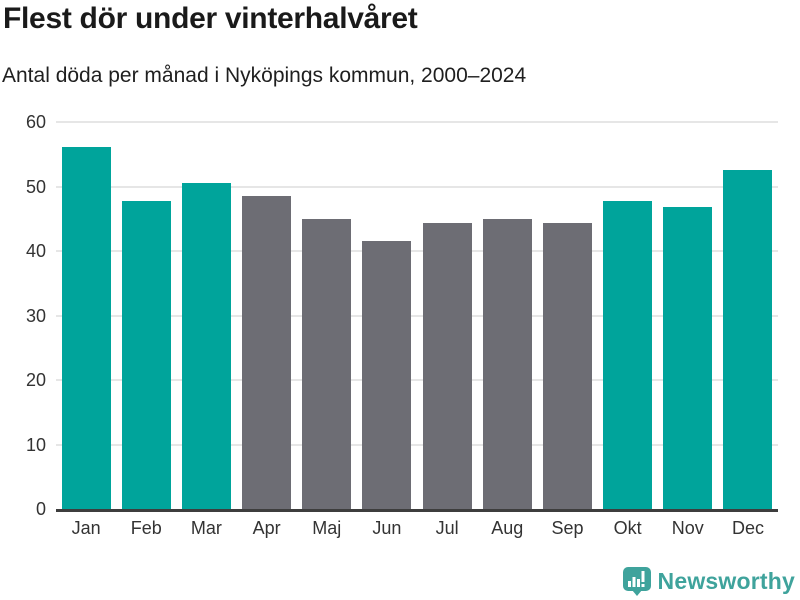 This screenshot has height=600, width=800. I want to click on y-tick-label-40: 40, so click(35, 251).